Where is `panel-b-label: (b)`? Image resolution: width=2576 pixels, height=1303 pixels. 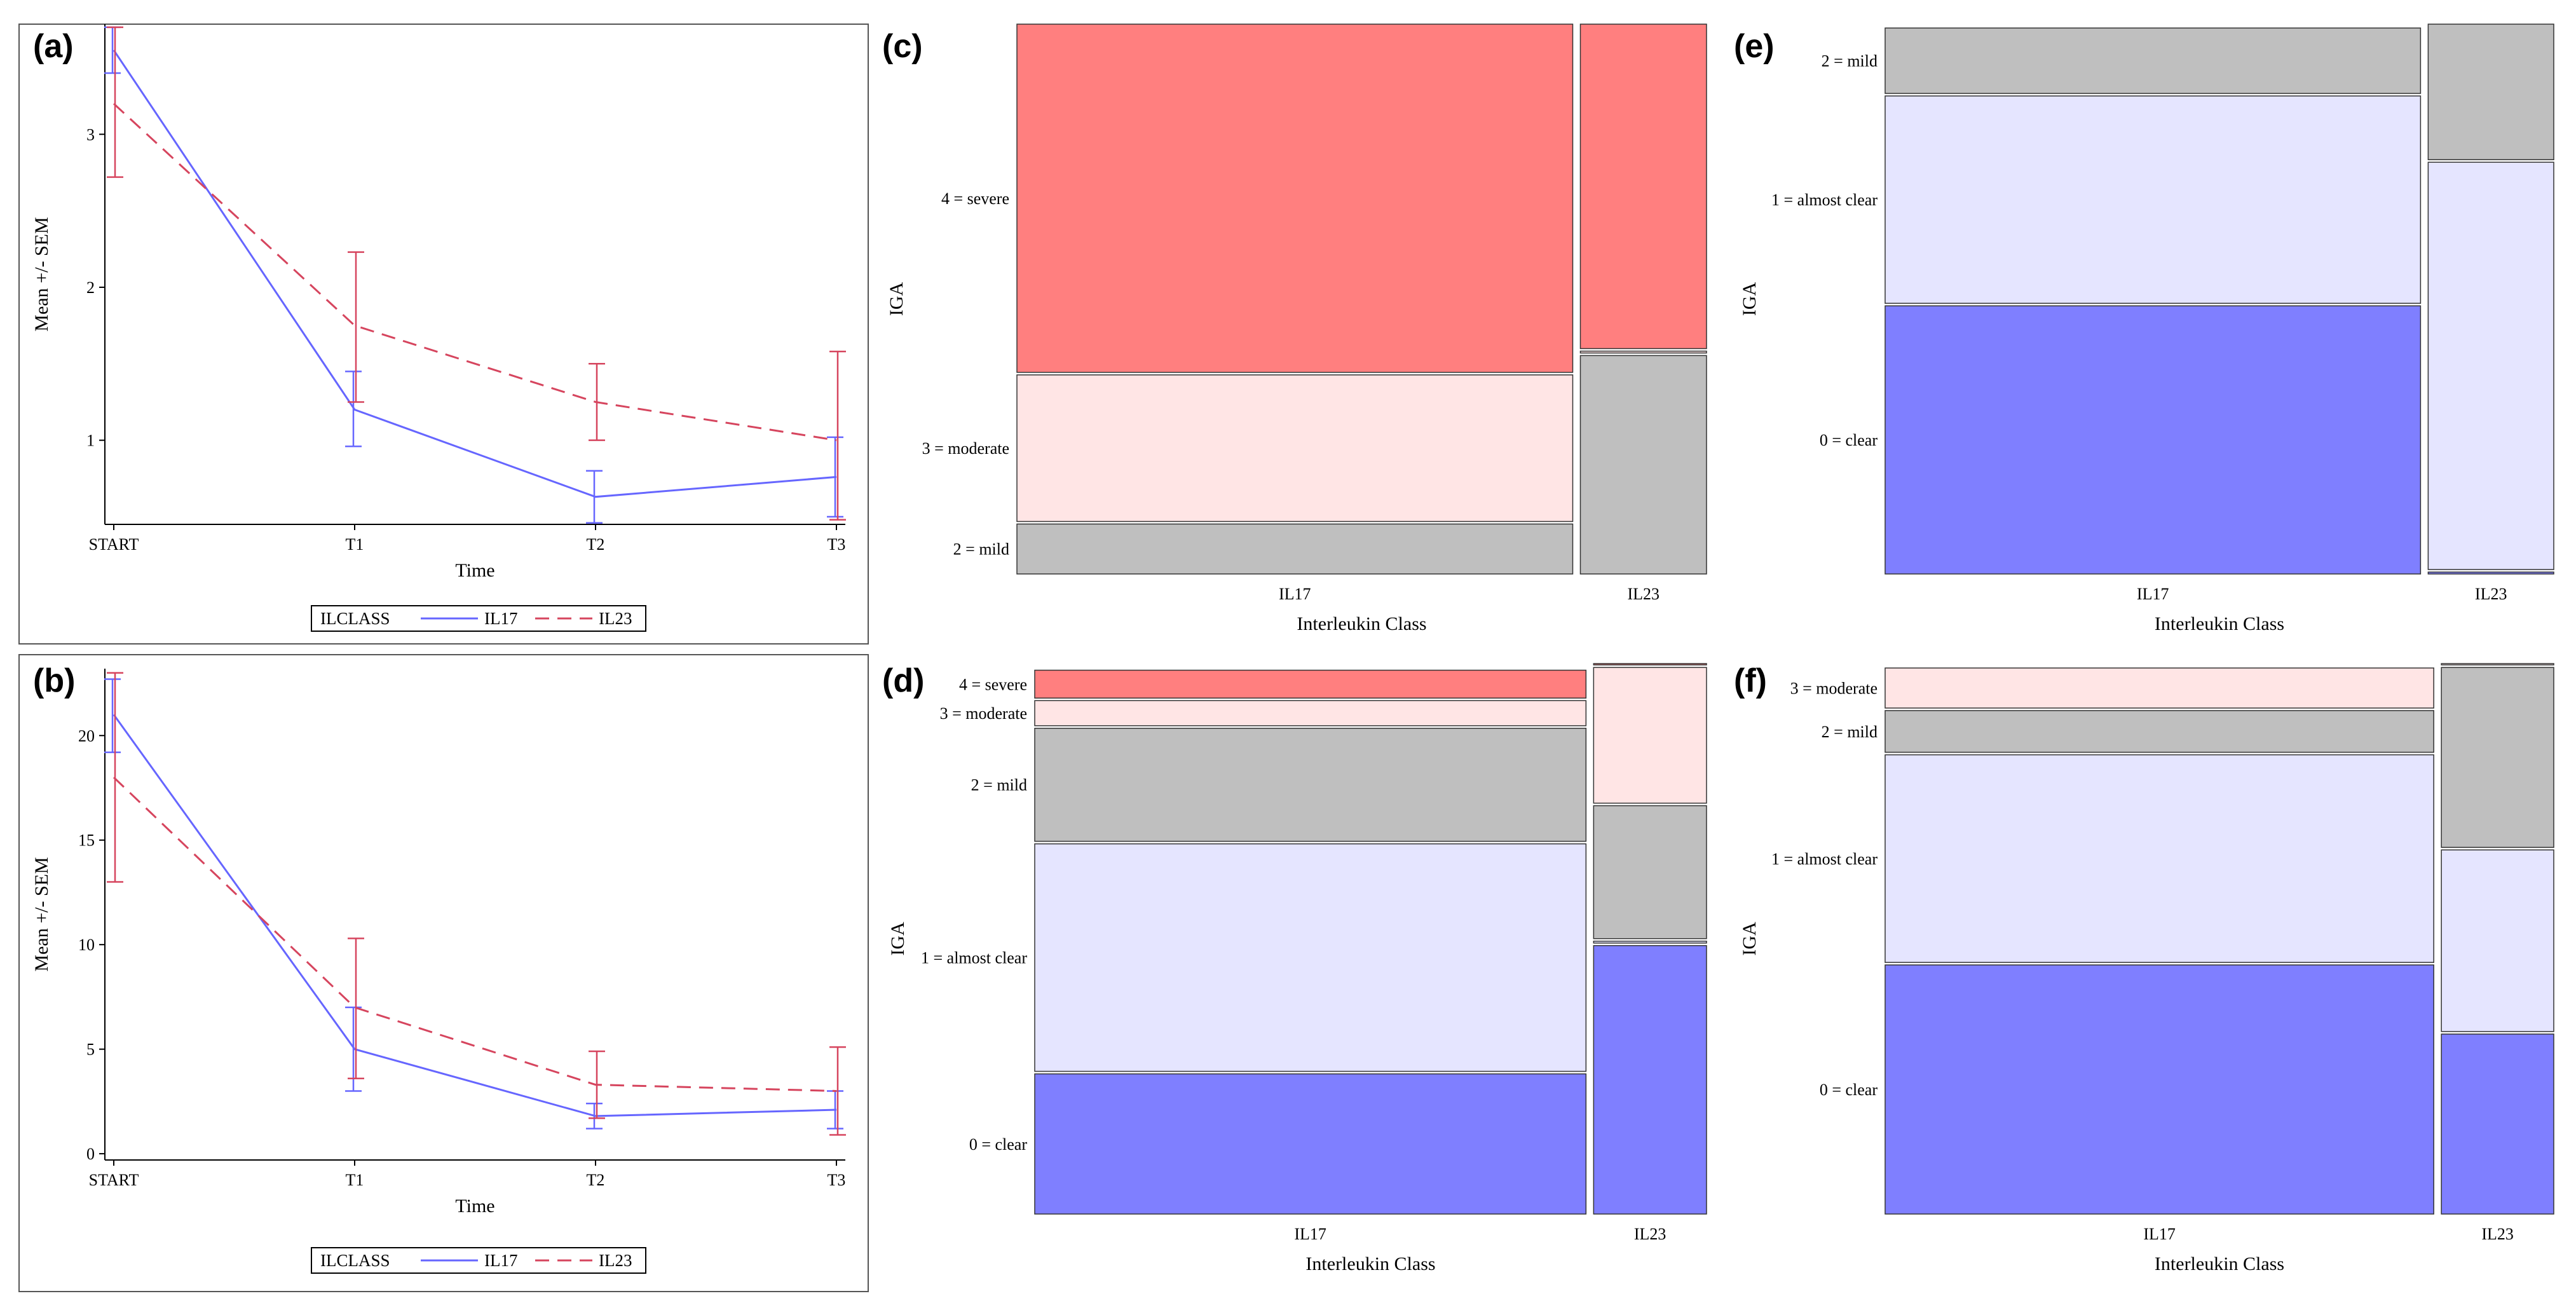
panel-b-label: (b) is located at coordinates (54, 680).